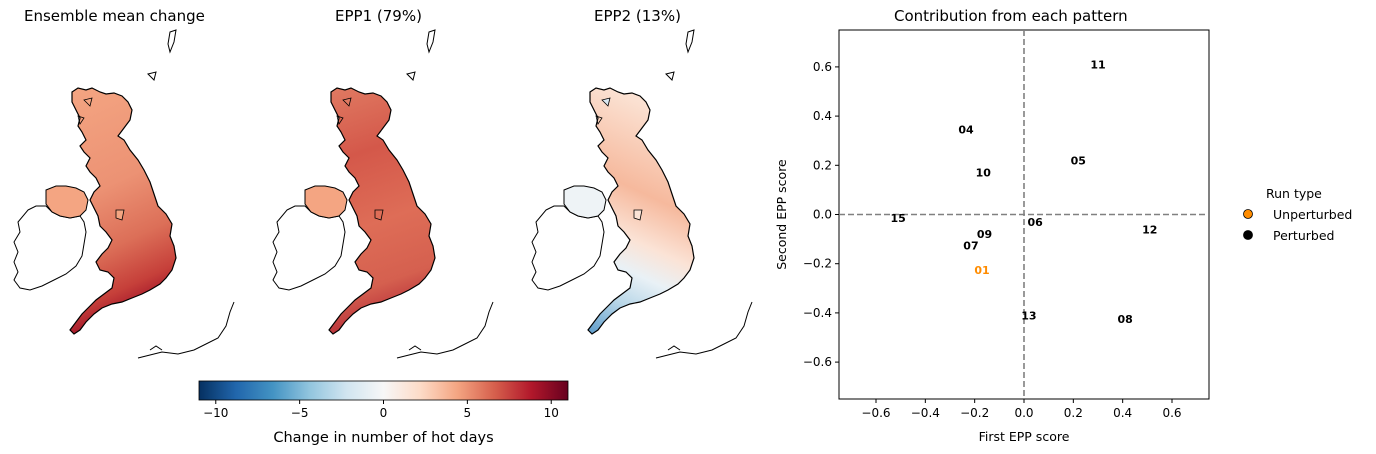 The height and width of the screenshot is (454, 1376). Describe the element at coordinates (1124, 319) in the screenshot. I see `scatter-point-08: 08` at that location.